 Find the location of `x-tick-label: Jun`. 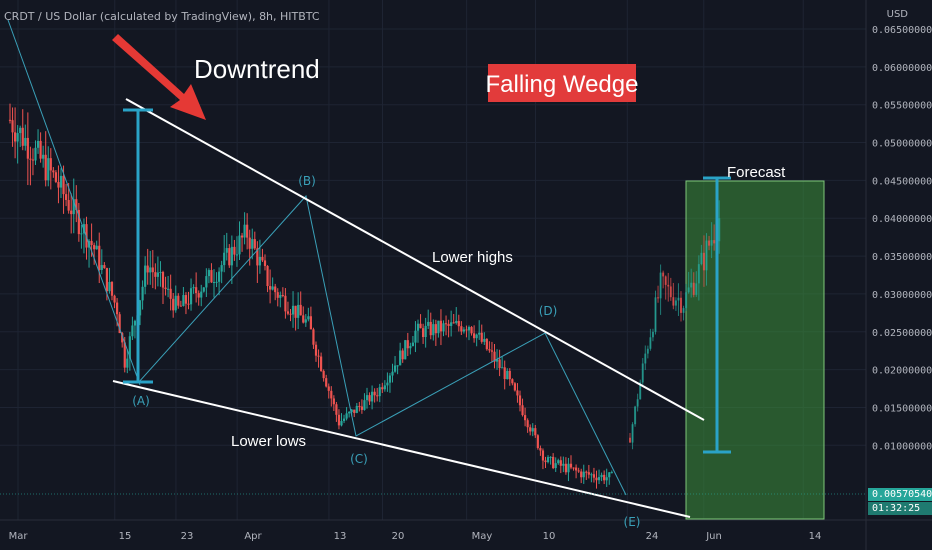

x-tick-label: Jun is located at coordinates (713, 536).